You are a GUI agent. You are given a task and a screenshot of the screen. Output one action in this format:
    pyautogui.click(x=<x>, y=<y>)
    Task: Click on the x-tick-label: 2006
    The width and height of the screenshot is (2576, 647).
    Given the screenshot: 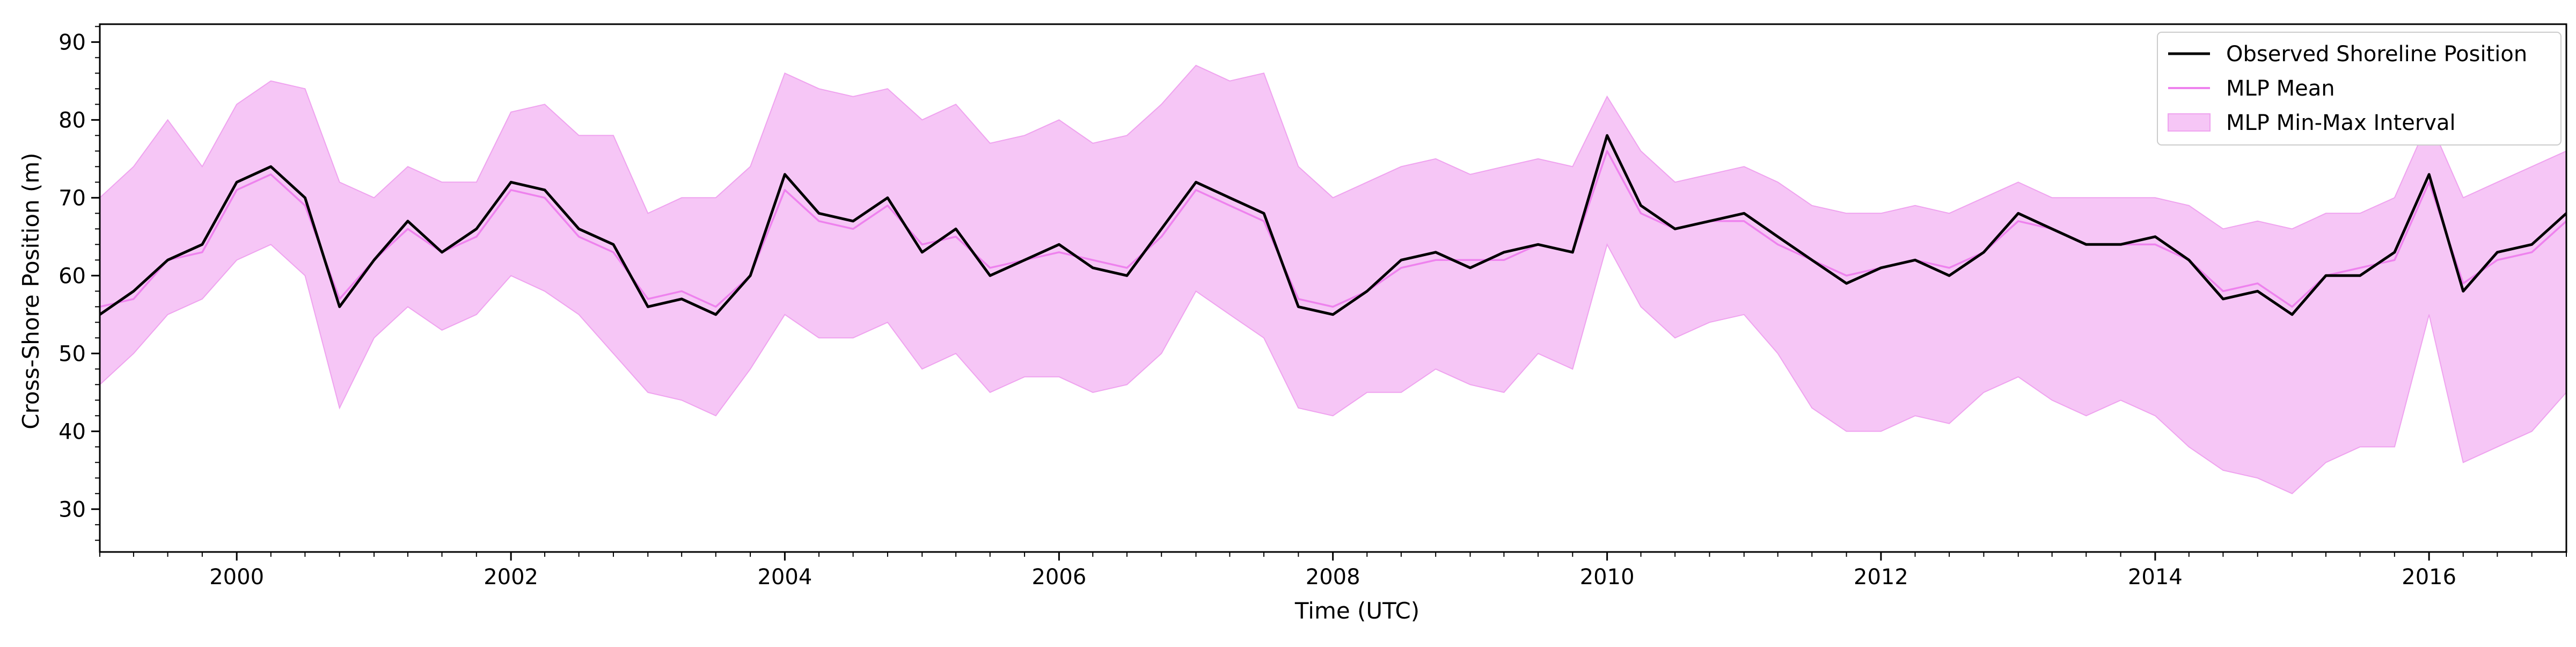 What is the action you would take?
    pyautogui.click(x=1058, y=577)
    